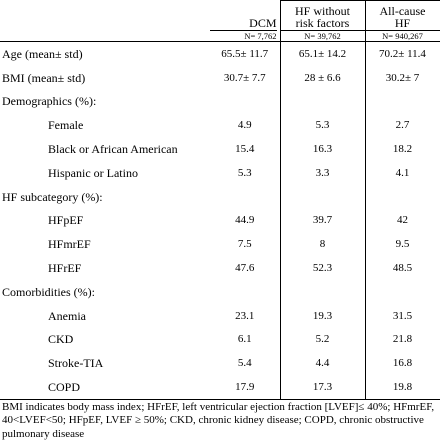  Describe the element at coordinates (49, 101) in the screenshot. I see `section-heading: Demographics (%):` at that location.